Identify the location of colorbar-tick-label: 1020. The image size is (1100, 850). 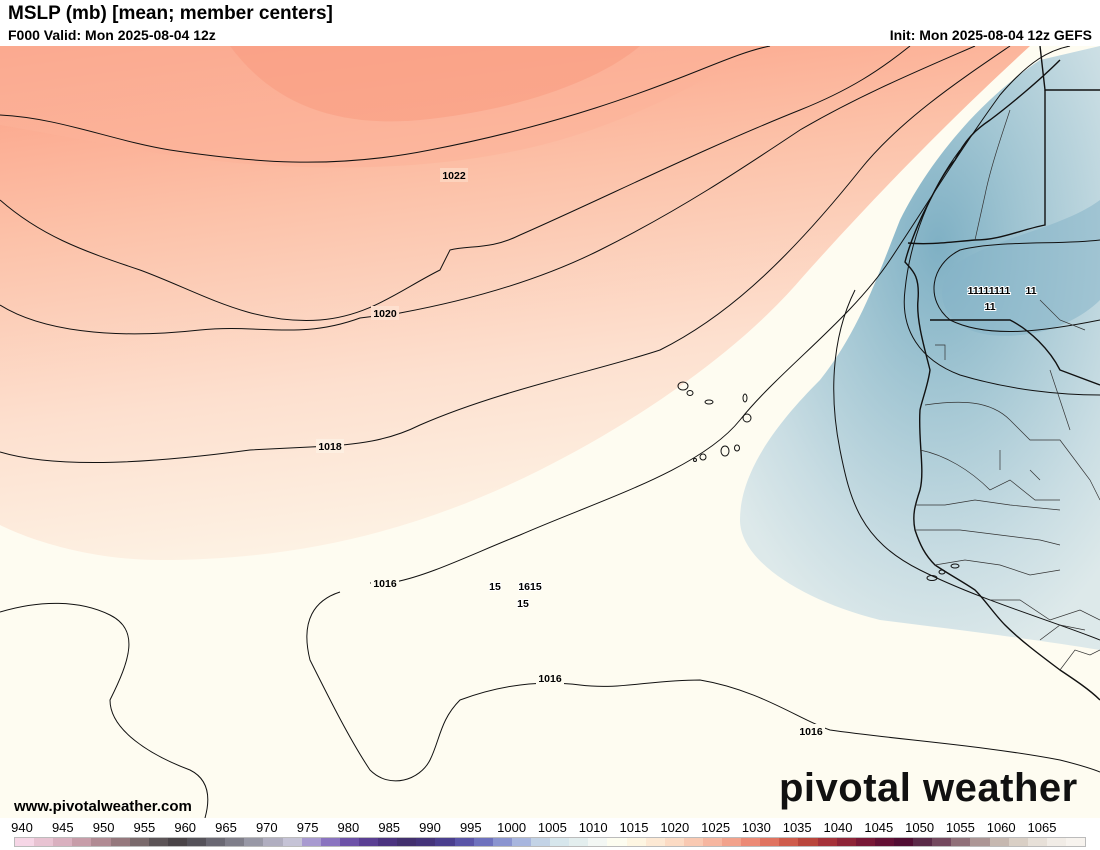
(675, 827).